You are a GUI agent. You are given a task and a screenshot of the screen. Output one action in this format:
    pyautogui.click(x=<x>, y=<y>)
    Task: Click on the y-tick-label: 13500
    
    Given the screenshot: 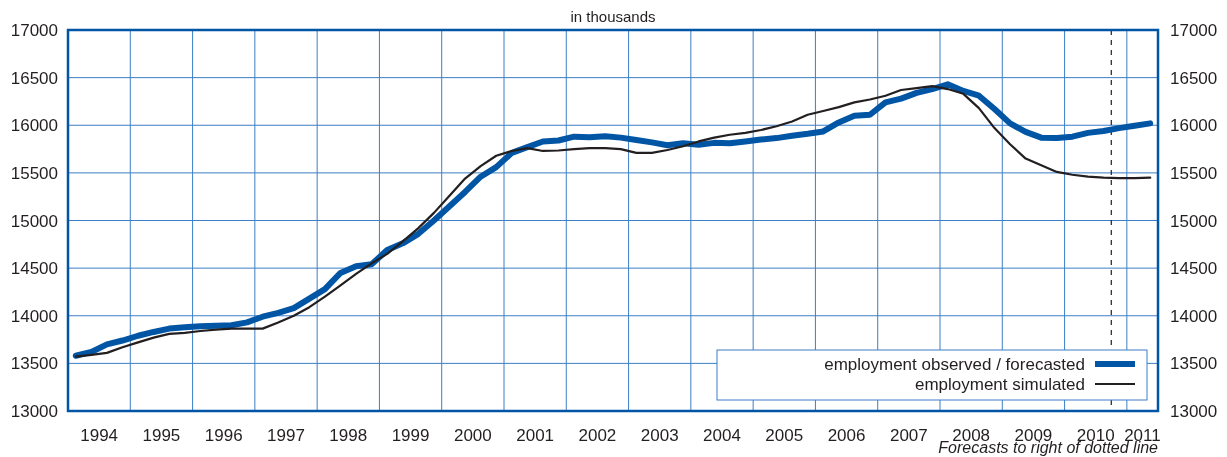 What is the action you would take?
    pyautogui.click(x=34, y=364)
    